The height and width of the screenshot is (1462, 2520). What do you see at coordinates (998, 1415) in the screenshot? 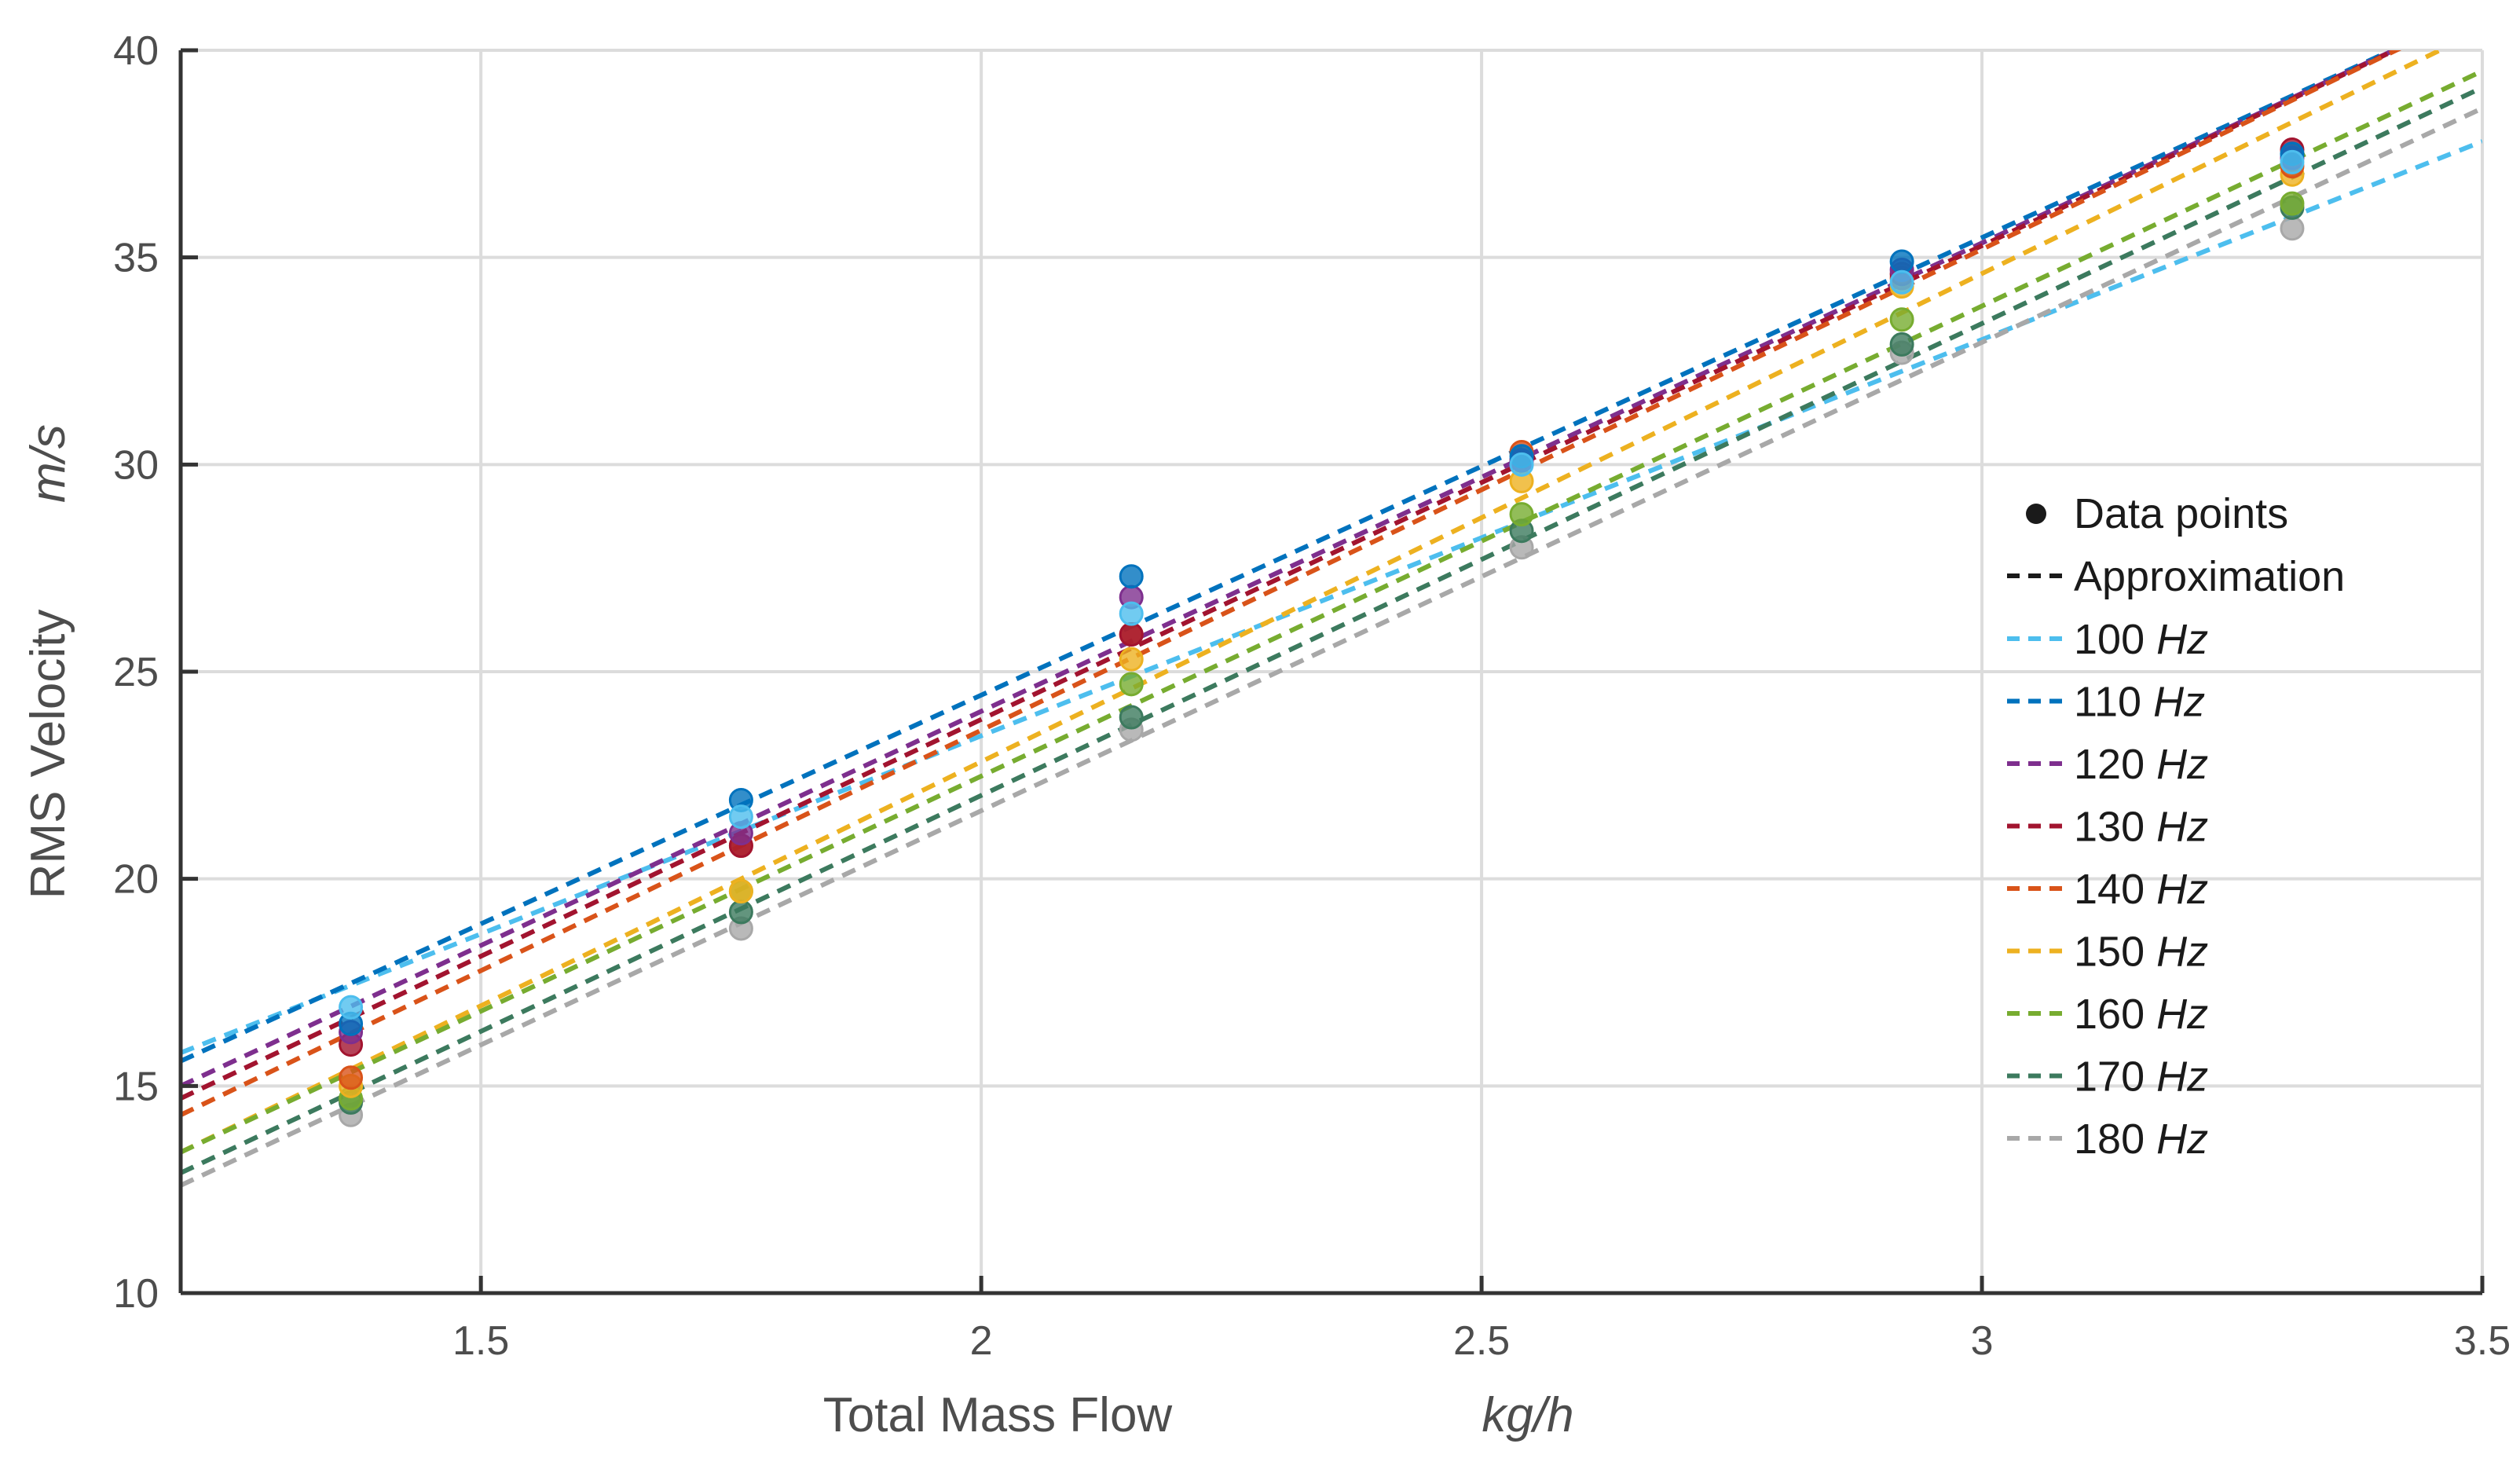
I see `x-axis-title: Total Mass Flow` at bounding box center [998, 1415].